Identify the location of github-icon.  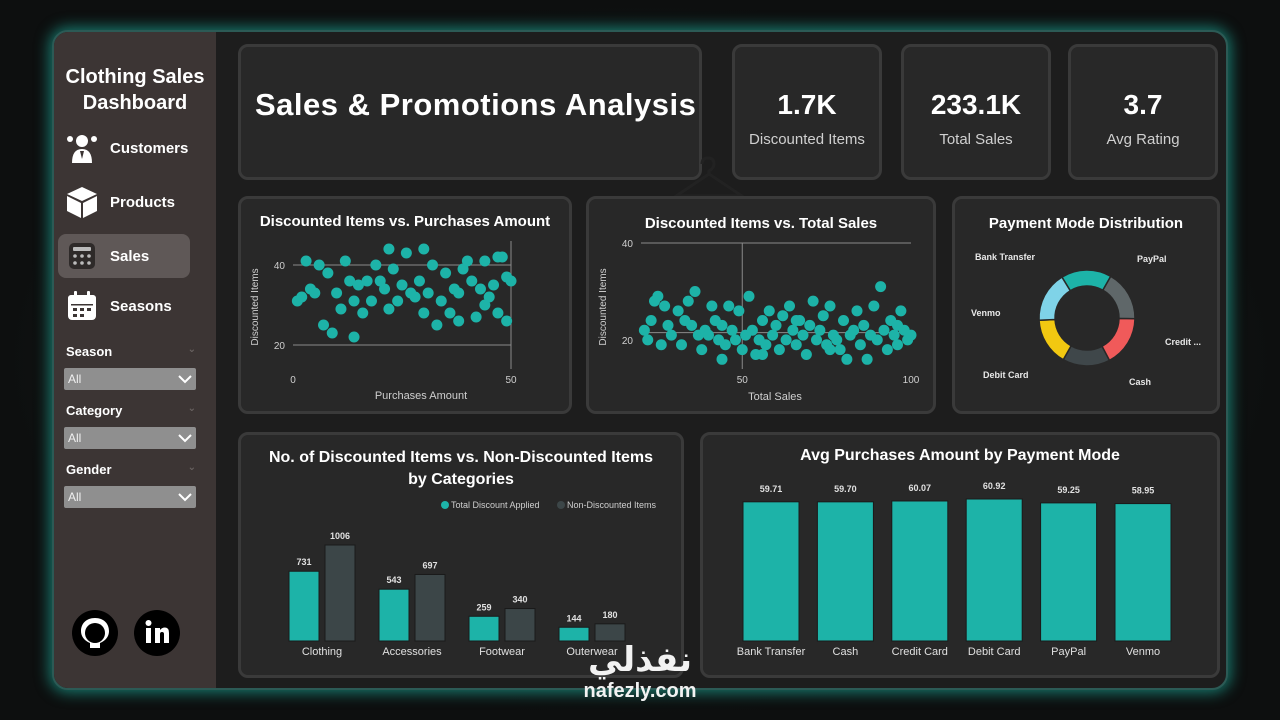
(95, 633).